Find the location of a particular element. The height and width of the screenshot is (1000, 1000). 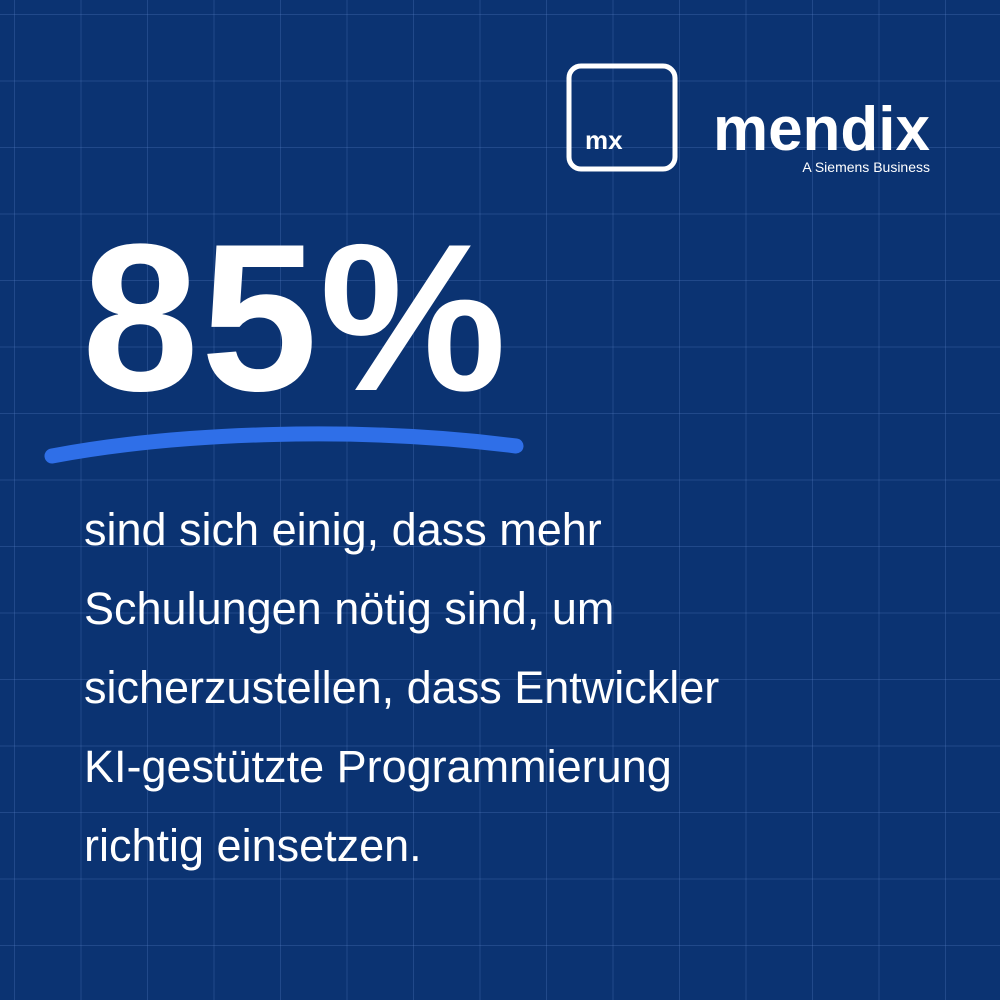

body-line: sicherzustellen, dass Entwickler is located at coordinates (401, 687).